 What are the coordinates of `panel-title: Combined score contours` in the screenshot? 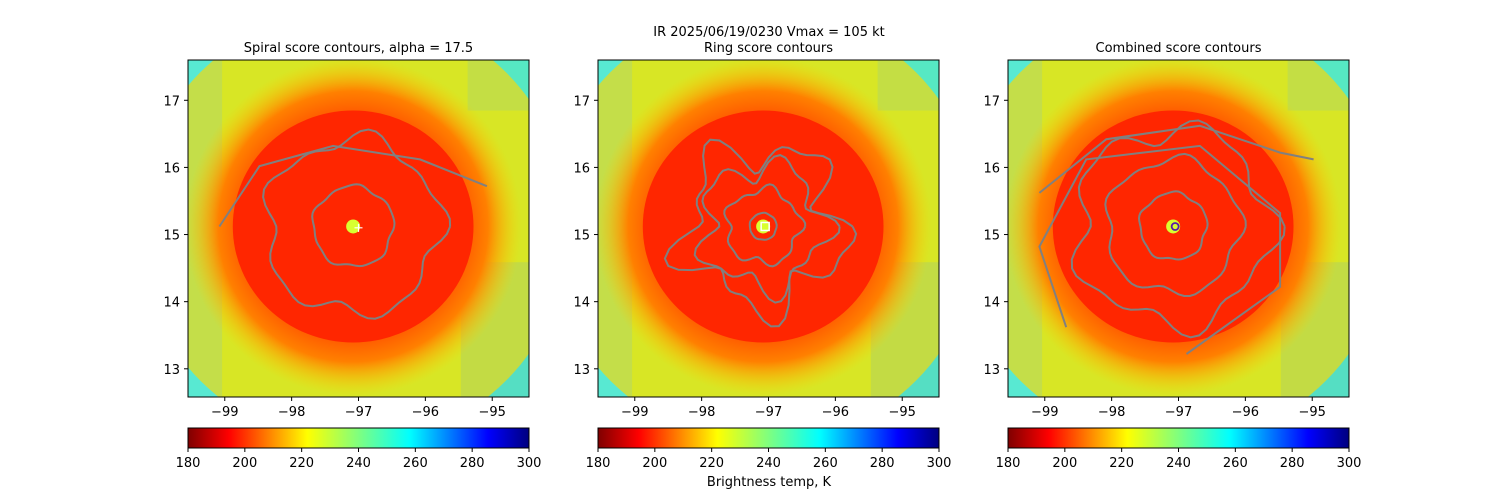 It's located at (1179, 48).